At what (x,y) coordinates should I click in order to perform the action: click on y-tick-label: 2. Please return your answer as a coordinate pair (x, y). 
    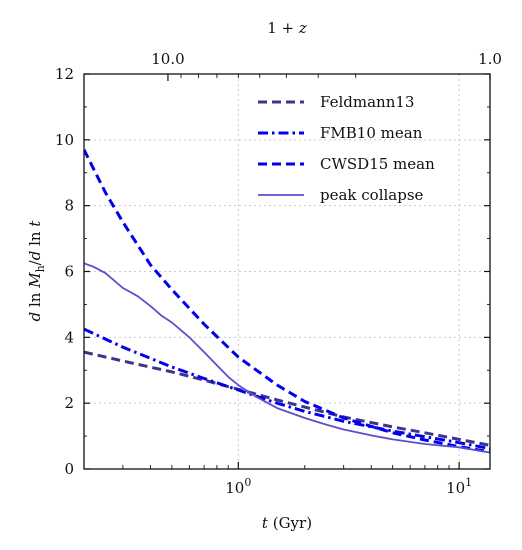
    Looking at the image, I should click on (69, 403).